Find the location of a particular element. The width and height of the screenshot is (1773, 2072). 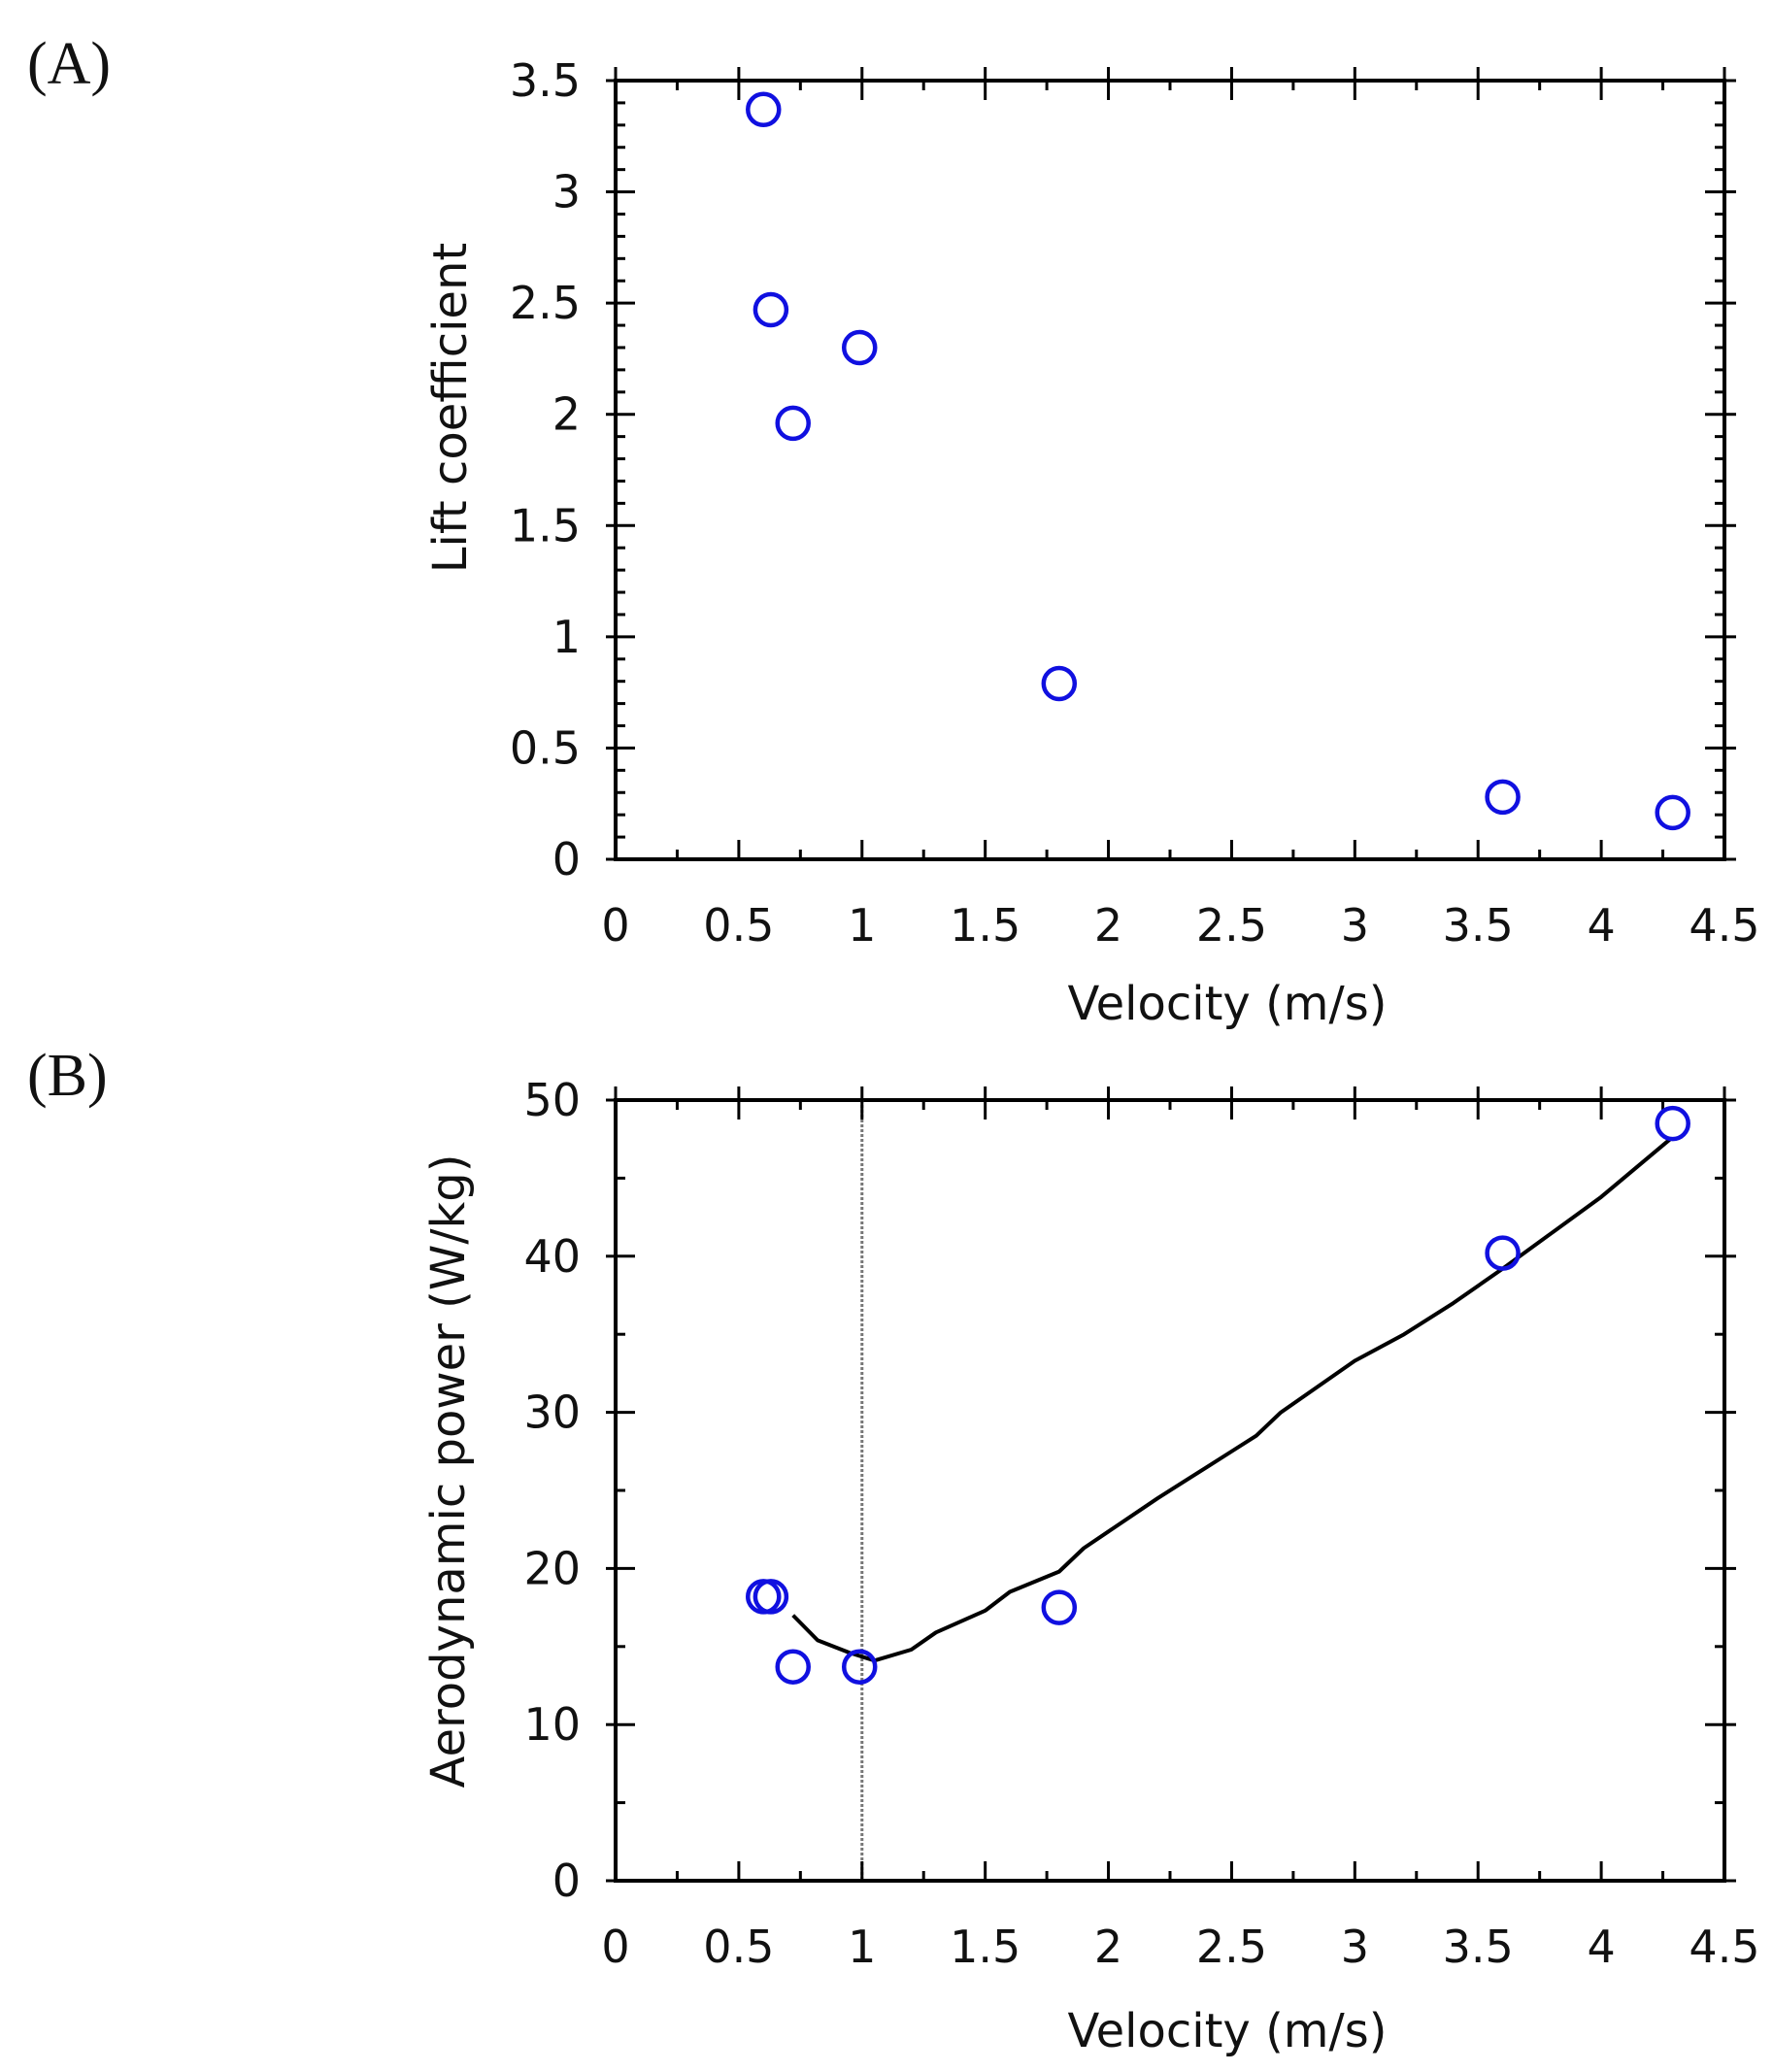

y-tick-label: 20 is located at coordinates (552, 1568).